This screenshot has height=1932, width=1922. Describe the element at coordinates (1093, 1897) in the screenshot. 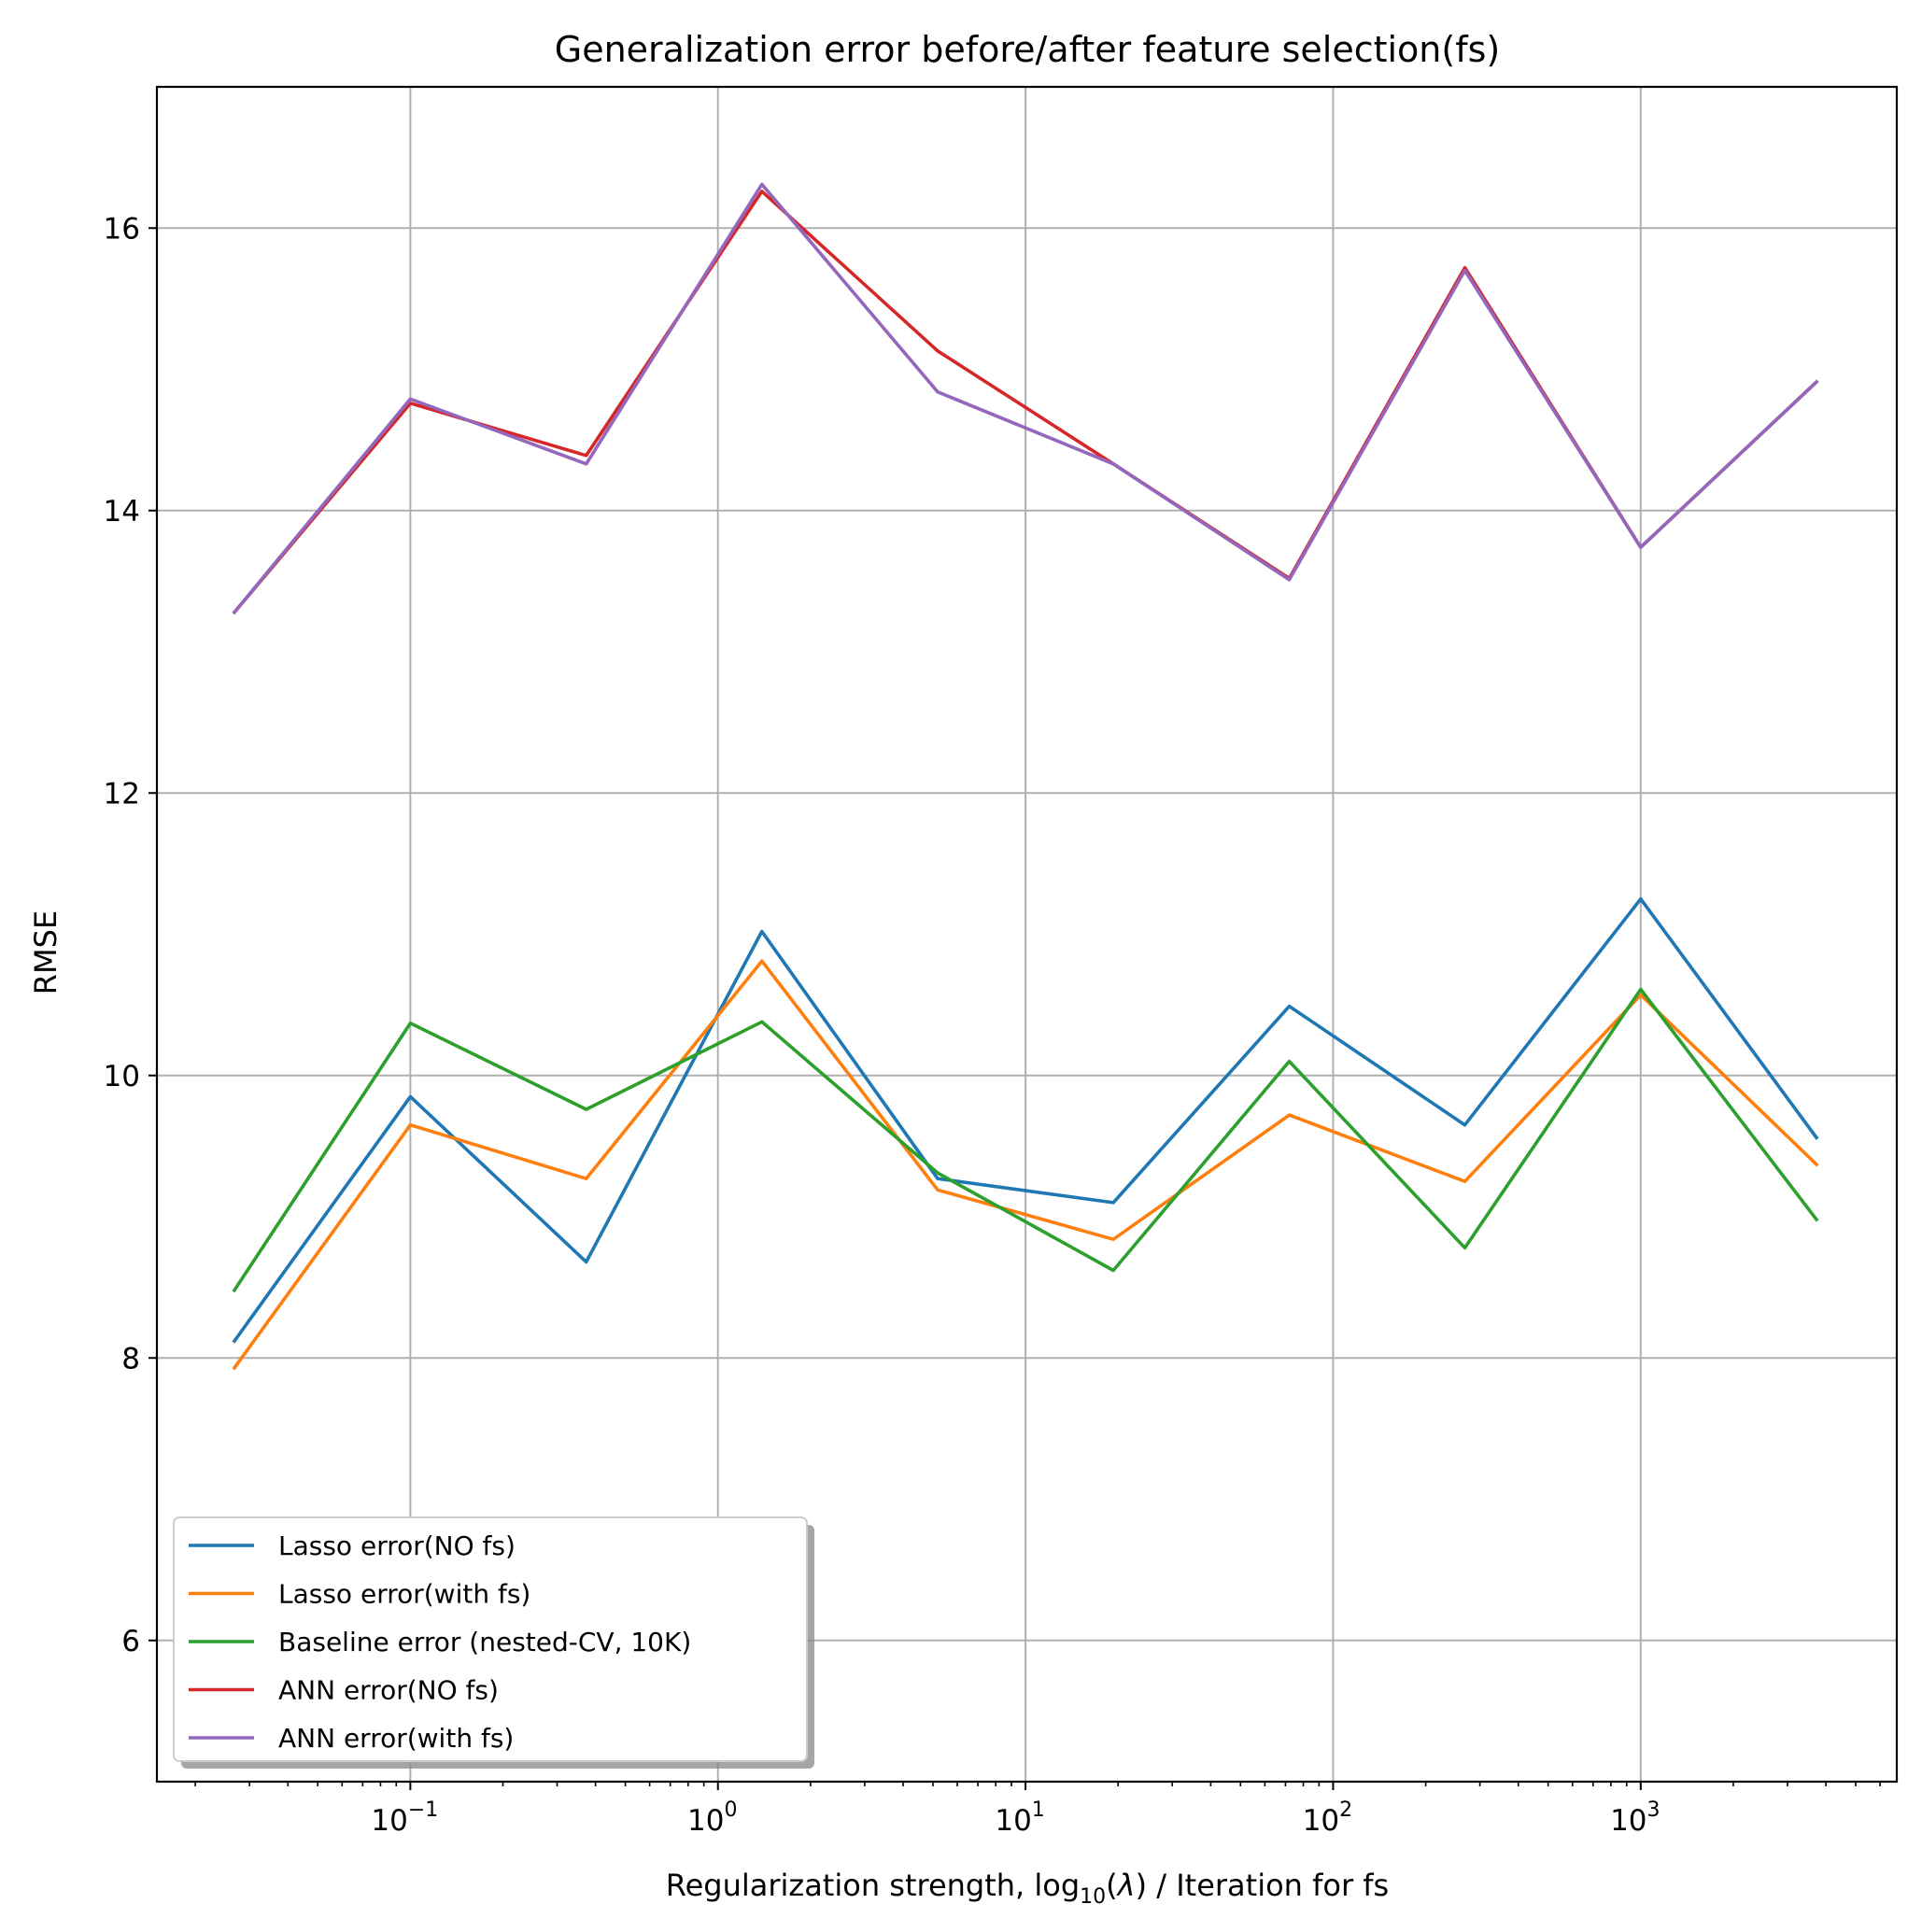

I see `x-axis-label-sub: 10` at that location.